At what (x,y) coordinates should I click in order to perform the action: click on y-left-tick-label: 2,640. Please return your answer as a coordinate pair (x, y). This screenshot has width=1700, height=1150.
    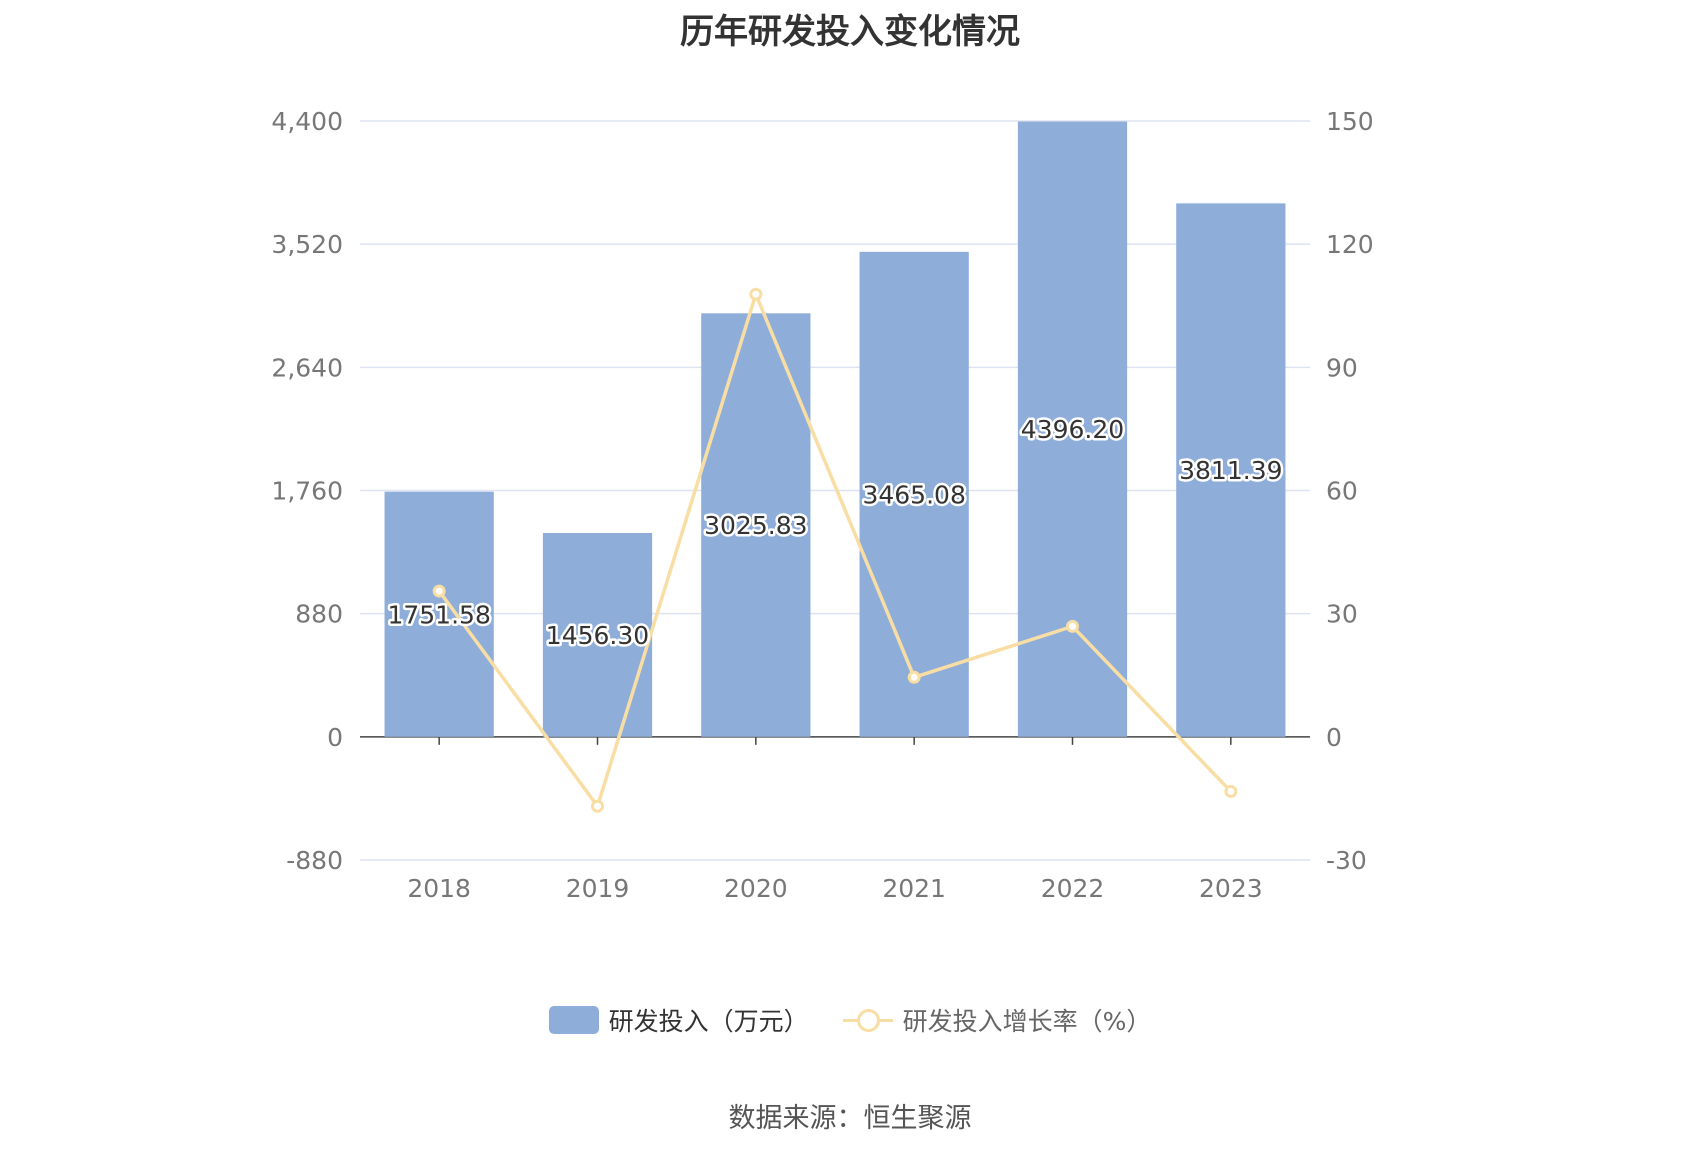
    Looking at the image, I should click on (307, 367).